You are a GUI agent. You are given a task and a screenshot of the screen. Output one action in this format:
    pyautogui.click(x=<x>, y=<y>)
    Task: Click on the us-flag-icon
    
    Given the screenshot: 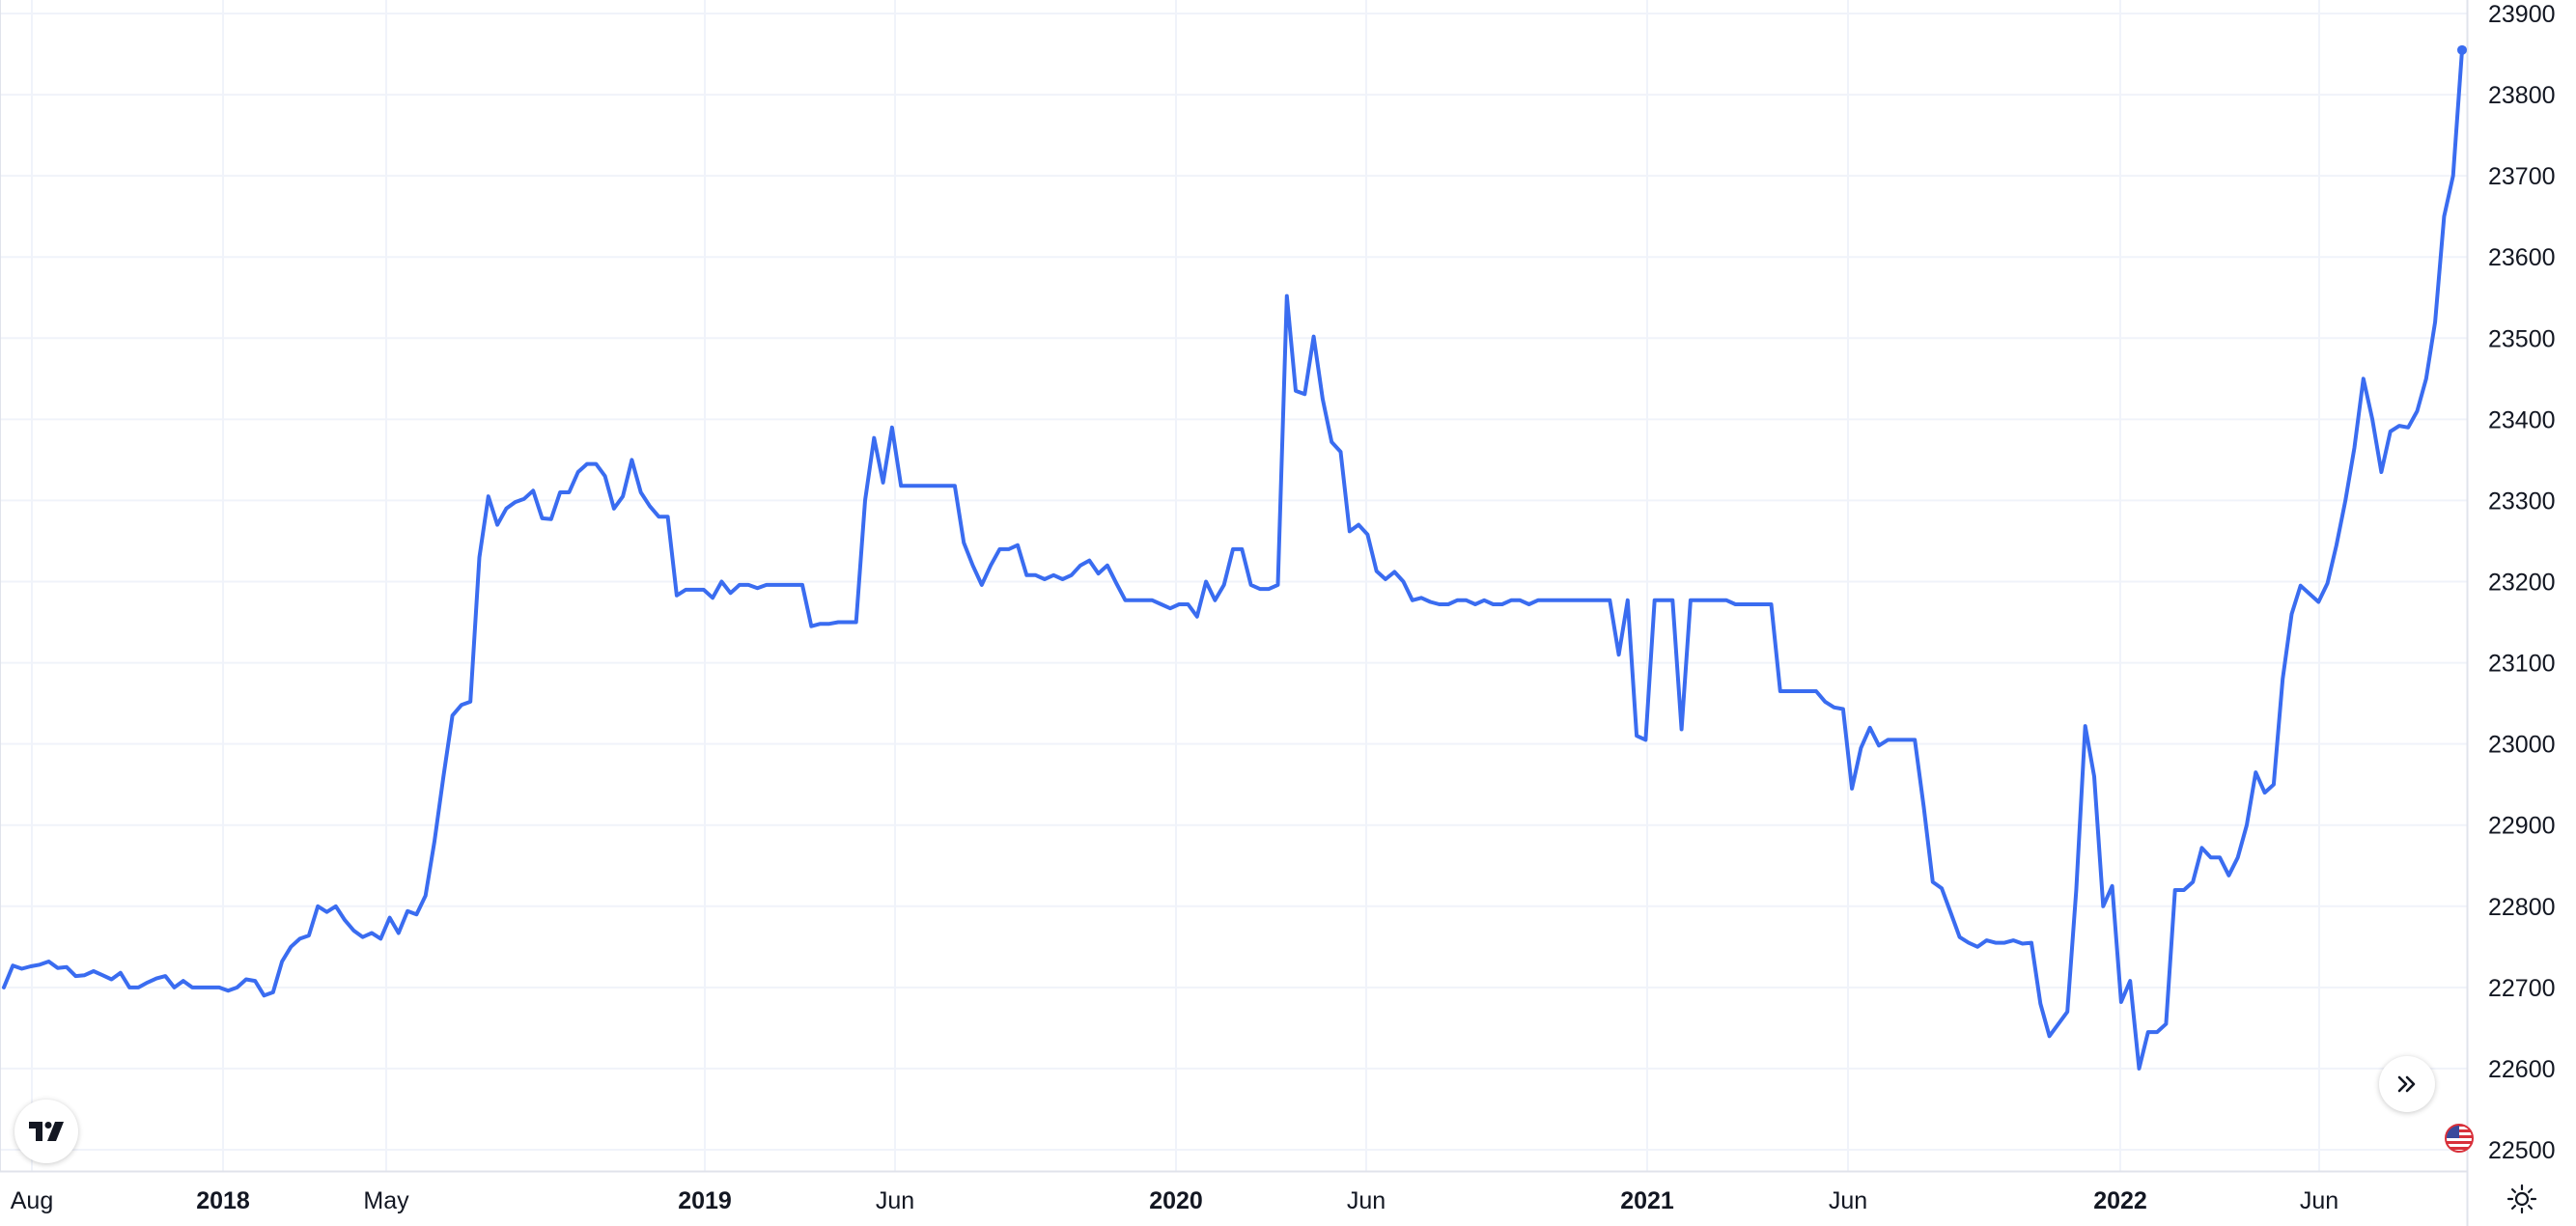 What is the action you would take?
    pyautogui.click(x=2459, y=1138)
    